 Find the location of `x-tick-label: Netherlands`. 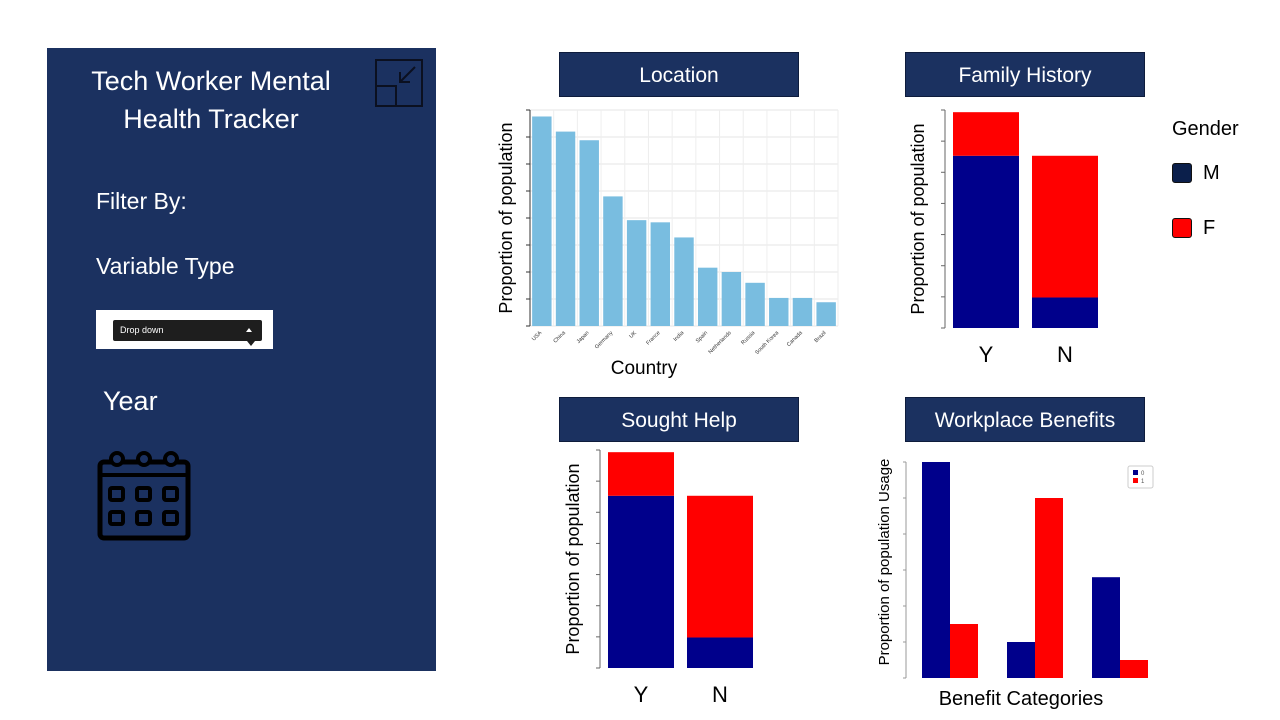

x-tick-label: Netherlands is located at coordinates (720, 342).